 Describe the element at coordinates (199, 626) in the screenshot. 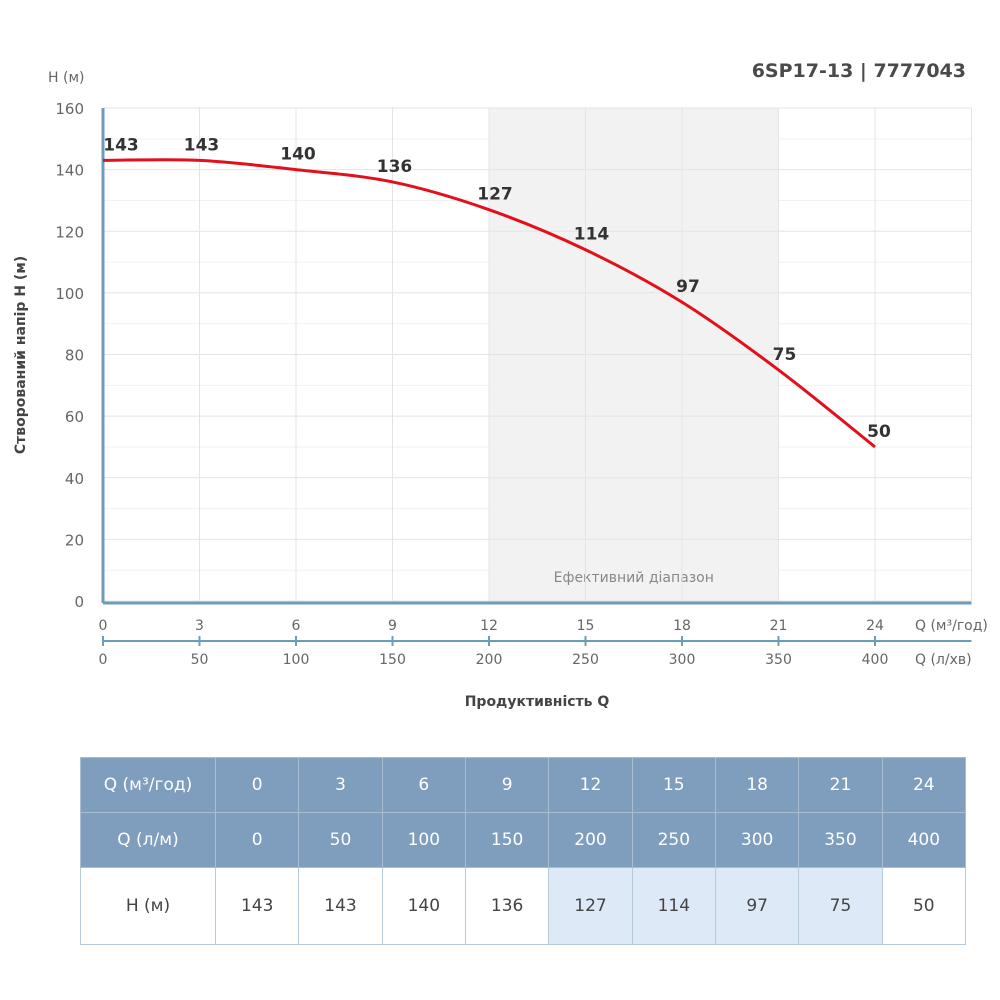

I see `x-tick-label: 3` at that location.